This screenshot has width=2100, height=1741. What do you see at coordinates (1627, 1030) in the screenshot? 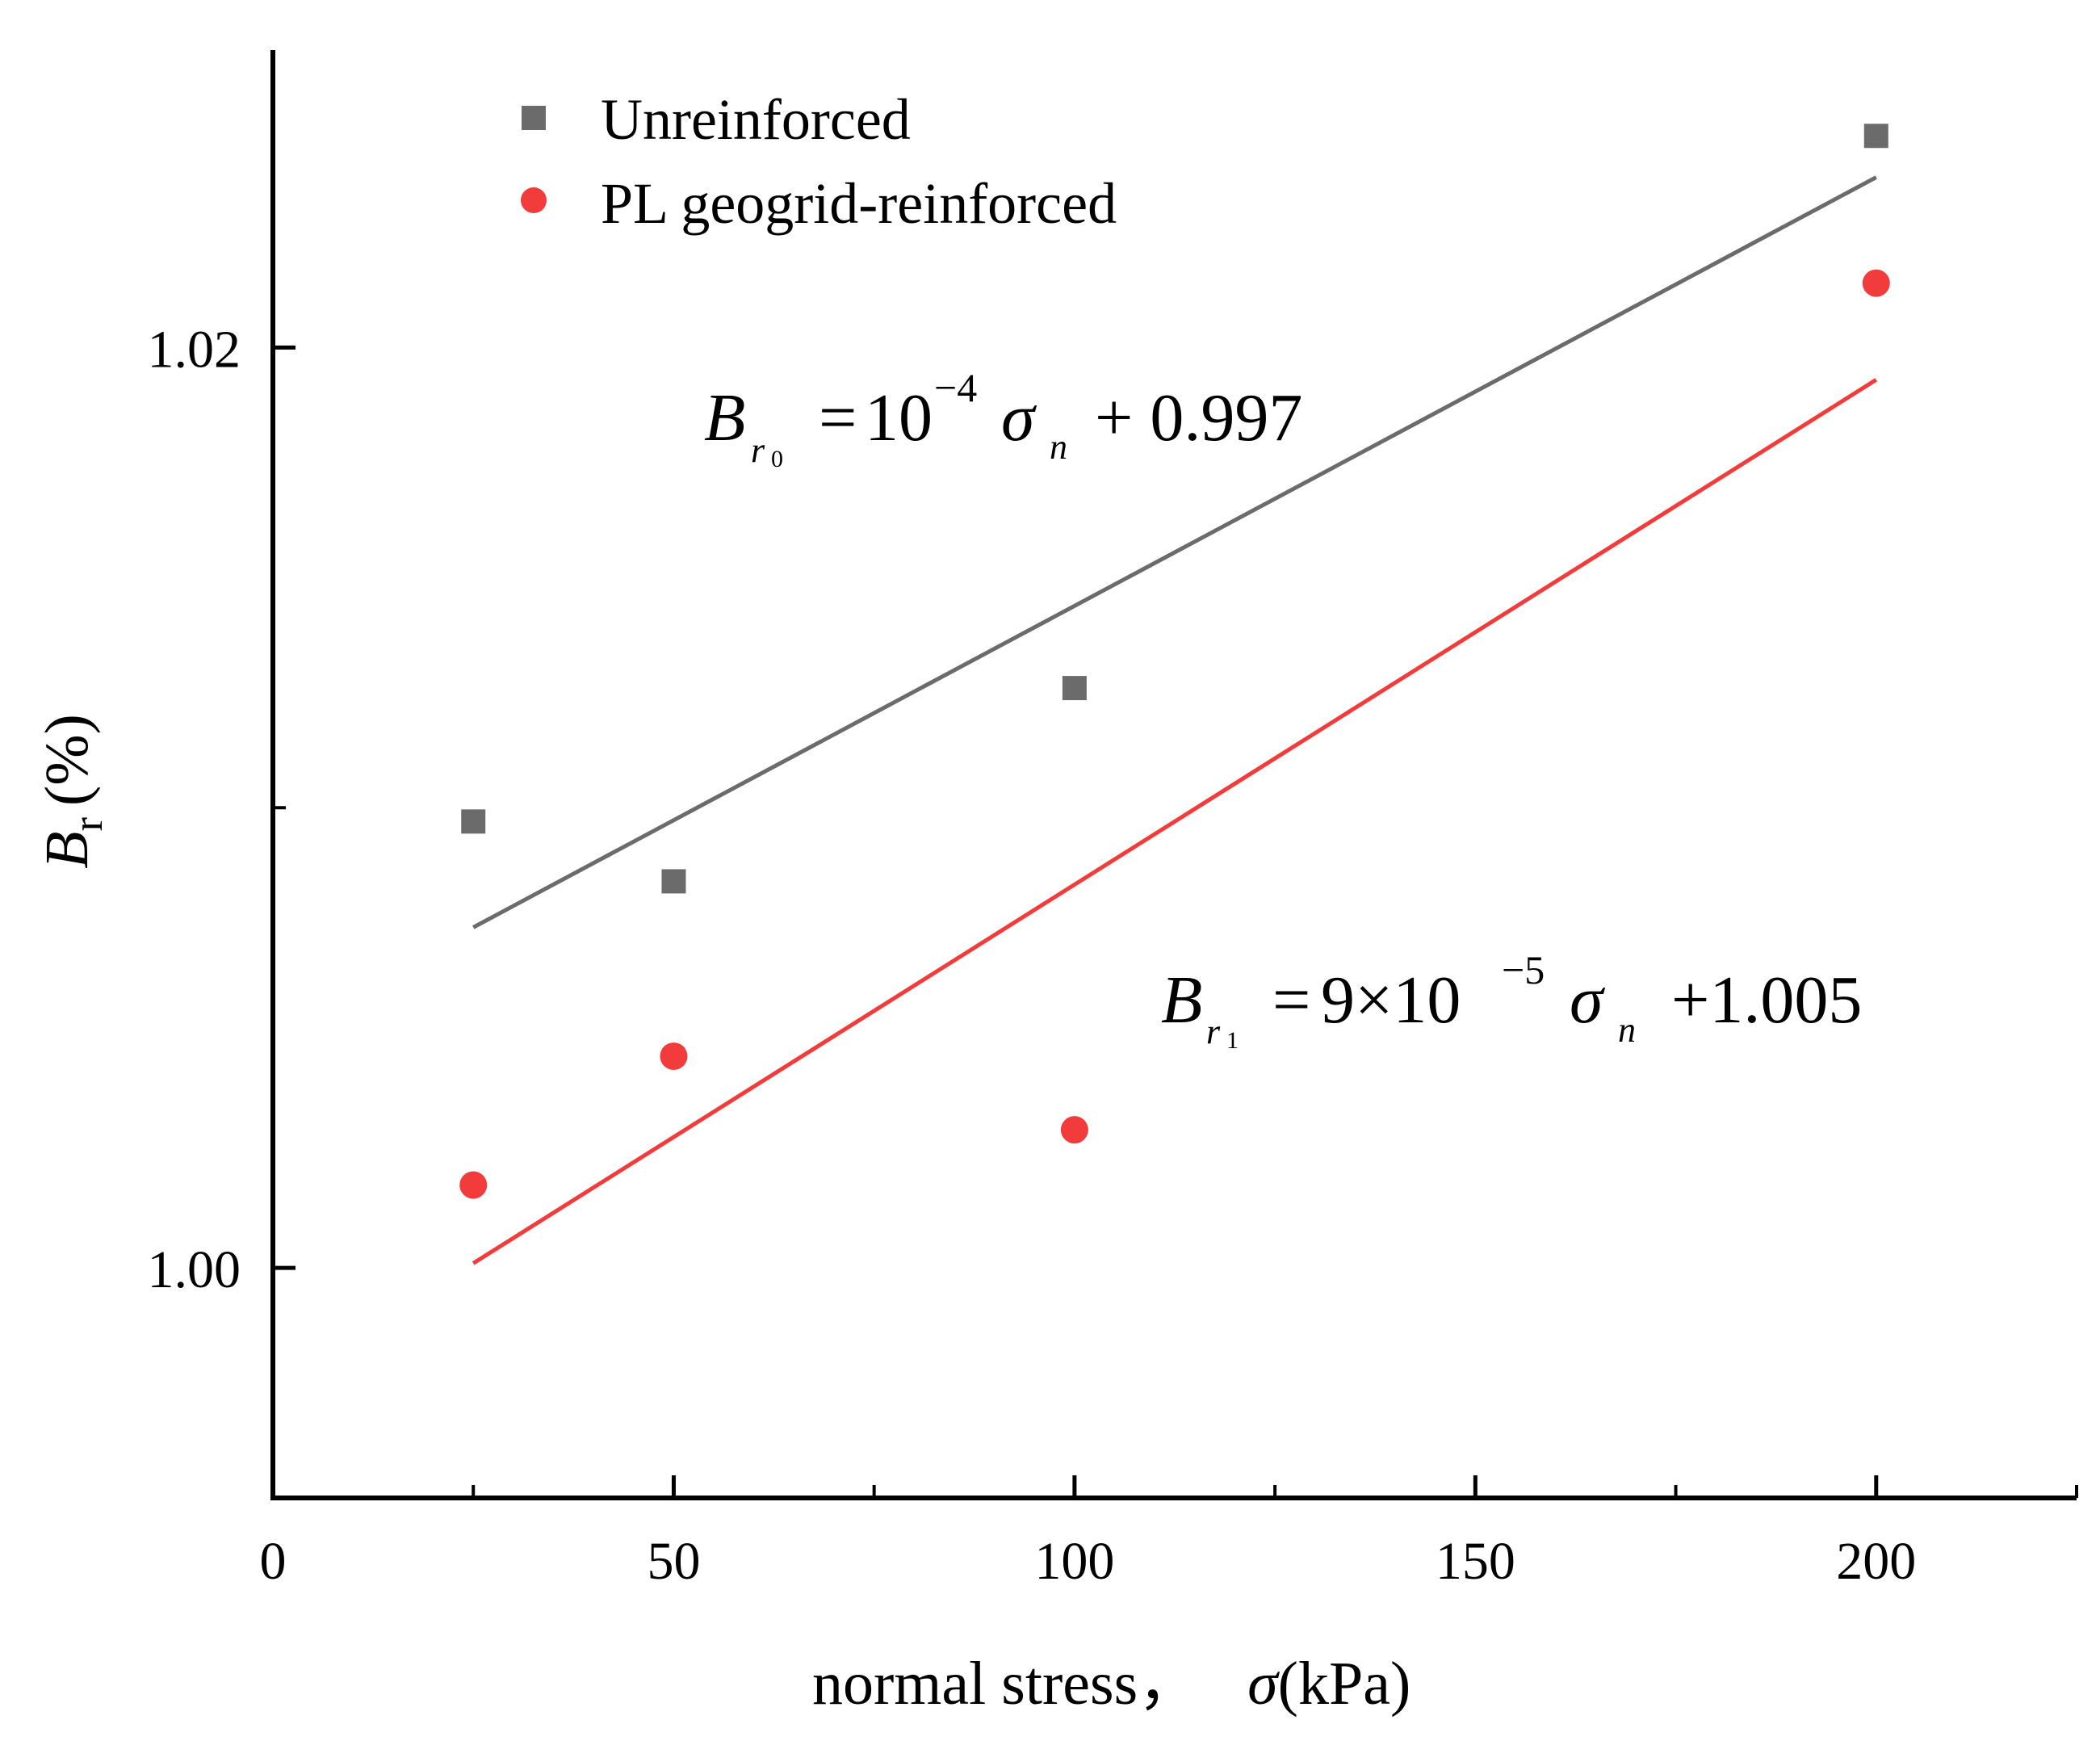
I see `eq1-var-sub: n` at bounding box center [1627, 1030].